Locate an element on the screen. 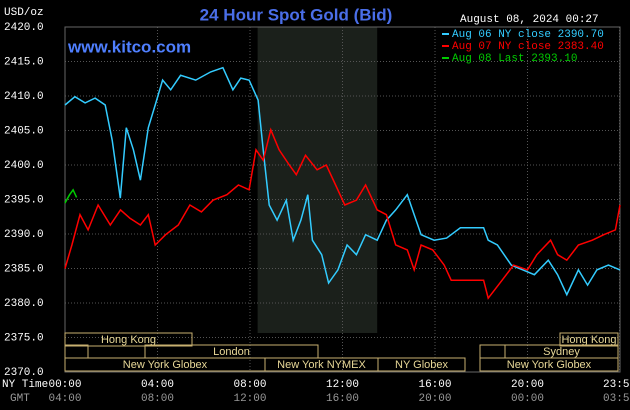 This screenshot has width=630, height=410. session-label: London is located at coordinates (231, 352).